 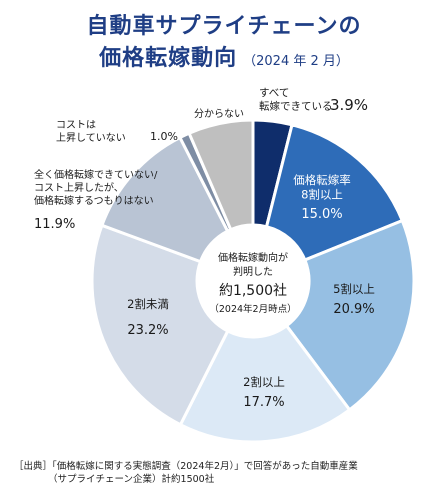 What do you see at coordinates (322, 180) in the screenshot?
I see `slice-label-1-line-0: 価格転嫁率` at bounding box center [322, 180].